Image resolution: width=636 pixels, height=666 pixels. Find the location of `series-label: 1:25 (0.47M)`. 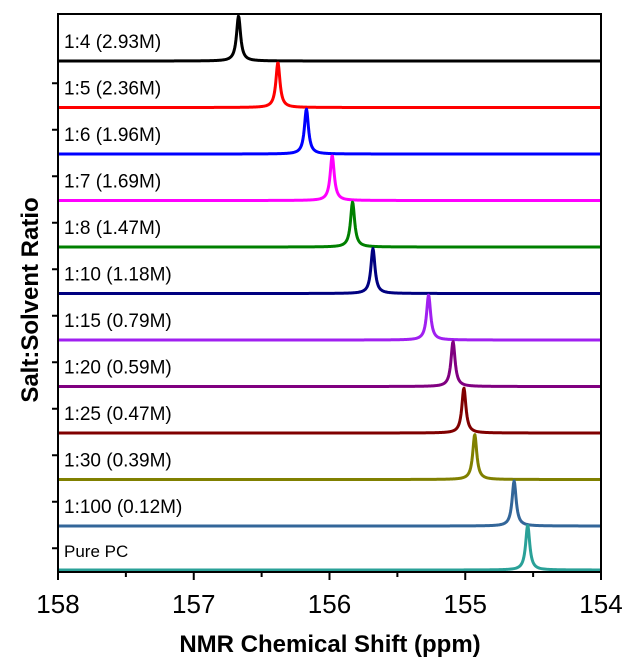

series-label: 1:25 (0.47M) is located at coordinates (118, 414).